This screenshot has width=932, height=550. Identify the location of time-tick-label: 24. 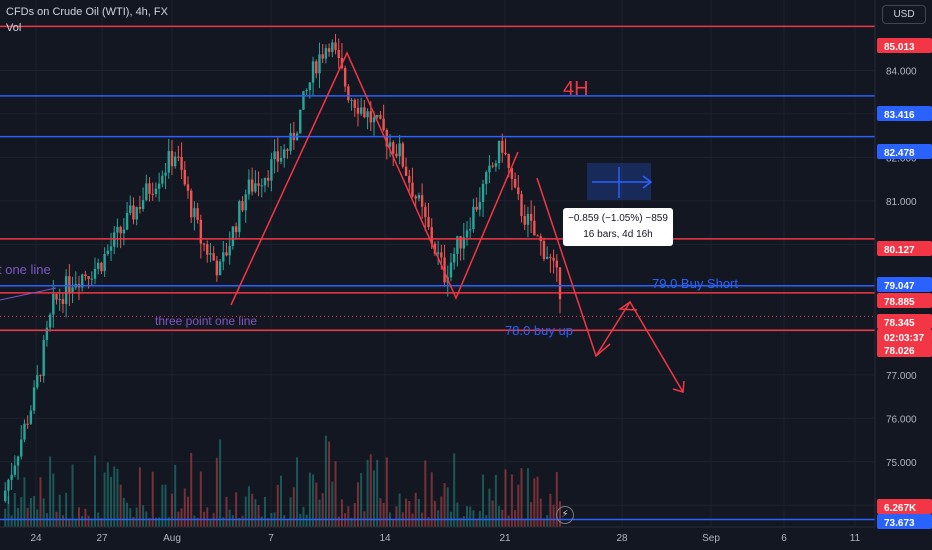
(36, 538).